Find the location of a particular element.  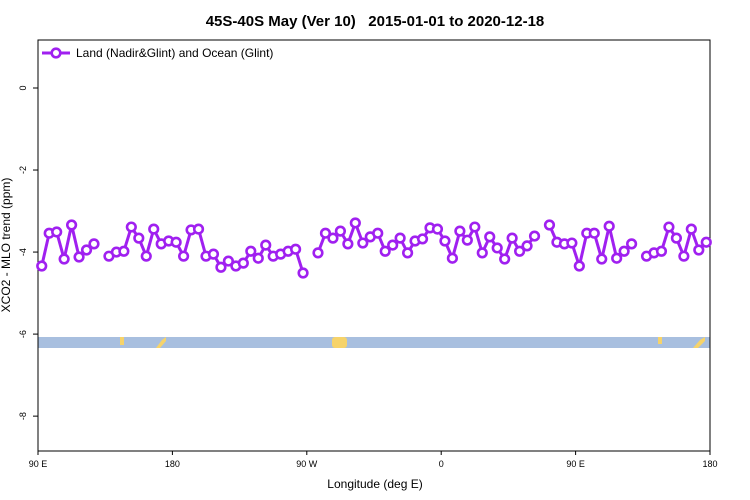

y-tick-label: -4 is located at coordinates (23, 252).